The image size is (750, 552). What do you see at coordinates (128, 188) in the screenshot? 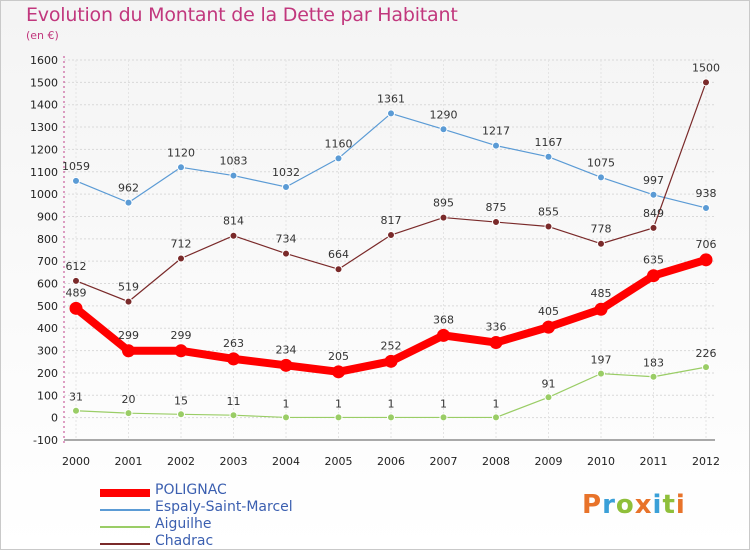
I see `data-label: 962` at bounding box center [128, 188].